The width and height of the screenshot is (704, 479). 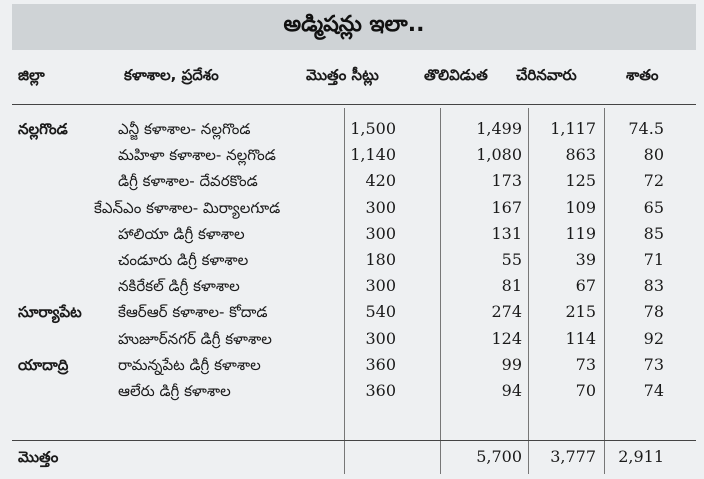 I want to click on row-college: డిగ్రీ కళాశాల- దేవరకొండ, so click(x=188, y=181).